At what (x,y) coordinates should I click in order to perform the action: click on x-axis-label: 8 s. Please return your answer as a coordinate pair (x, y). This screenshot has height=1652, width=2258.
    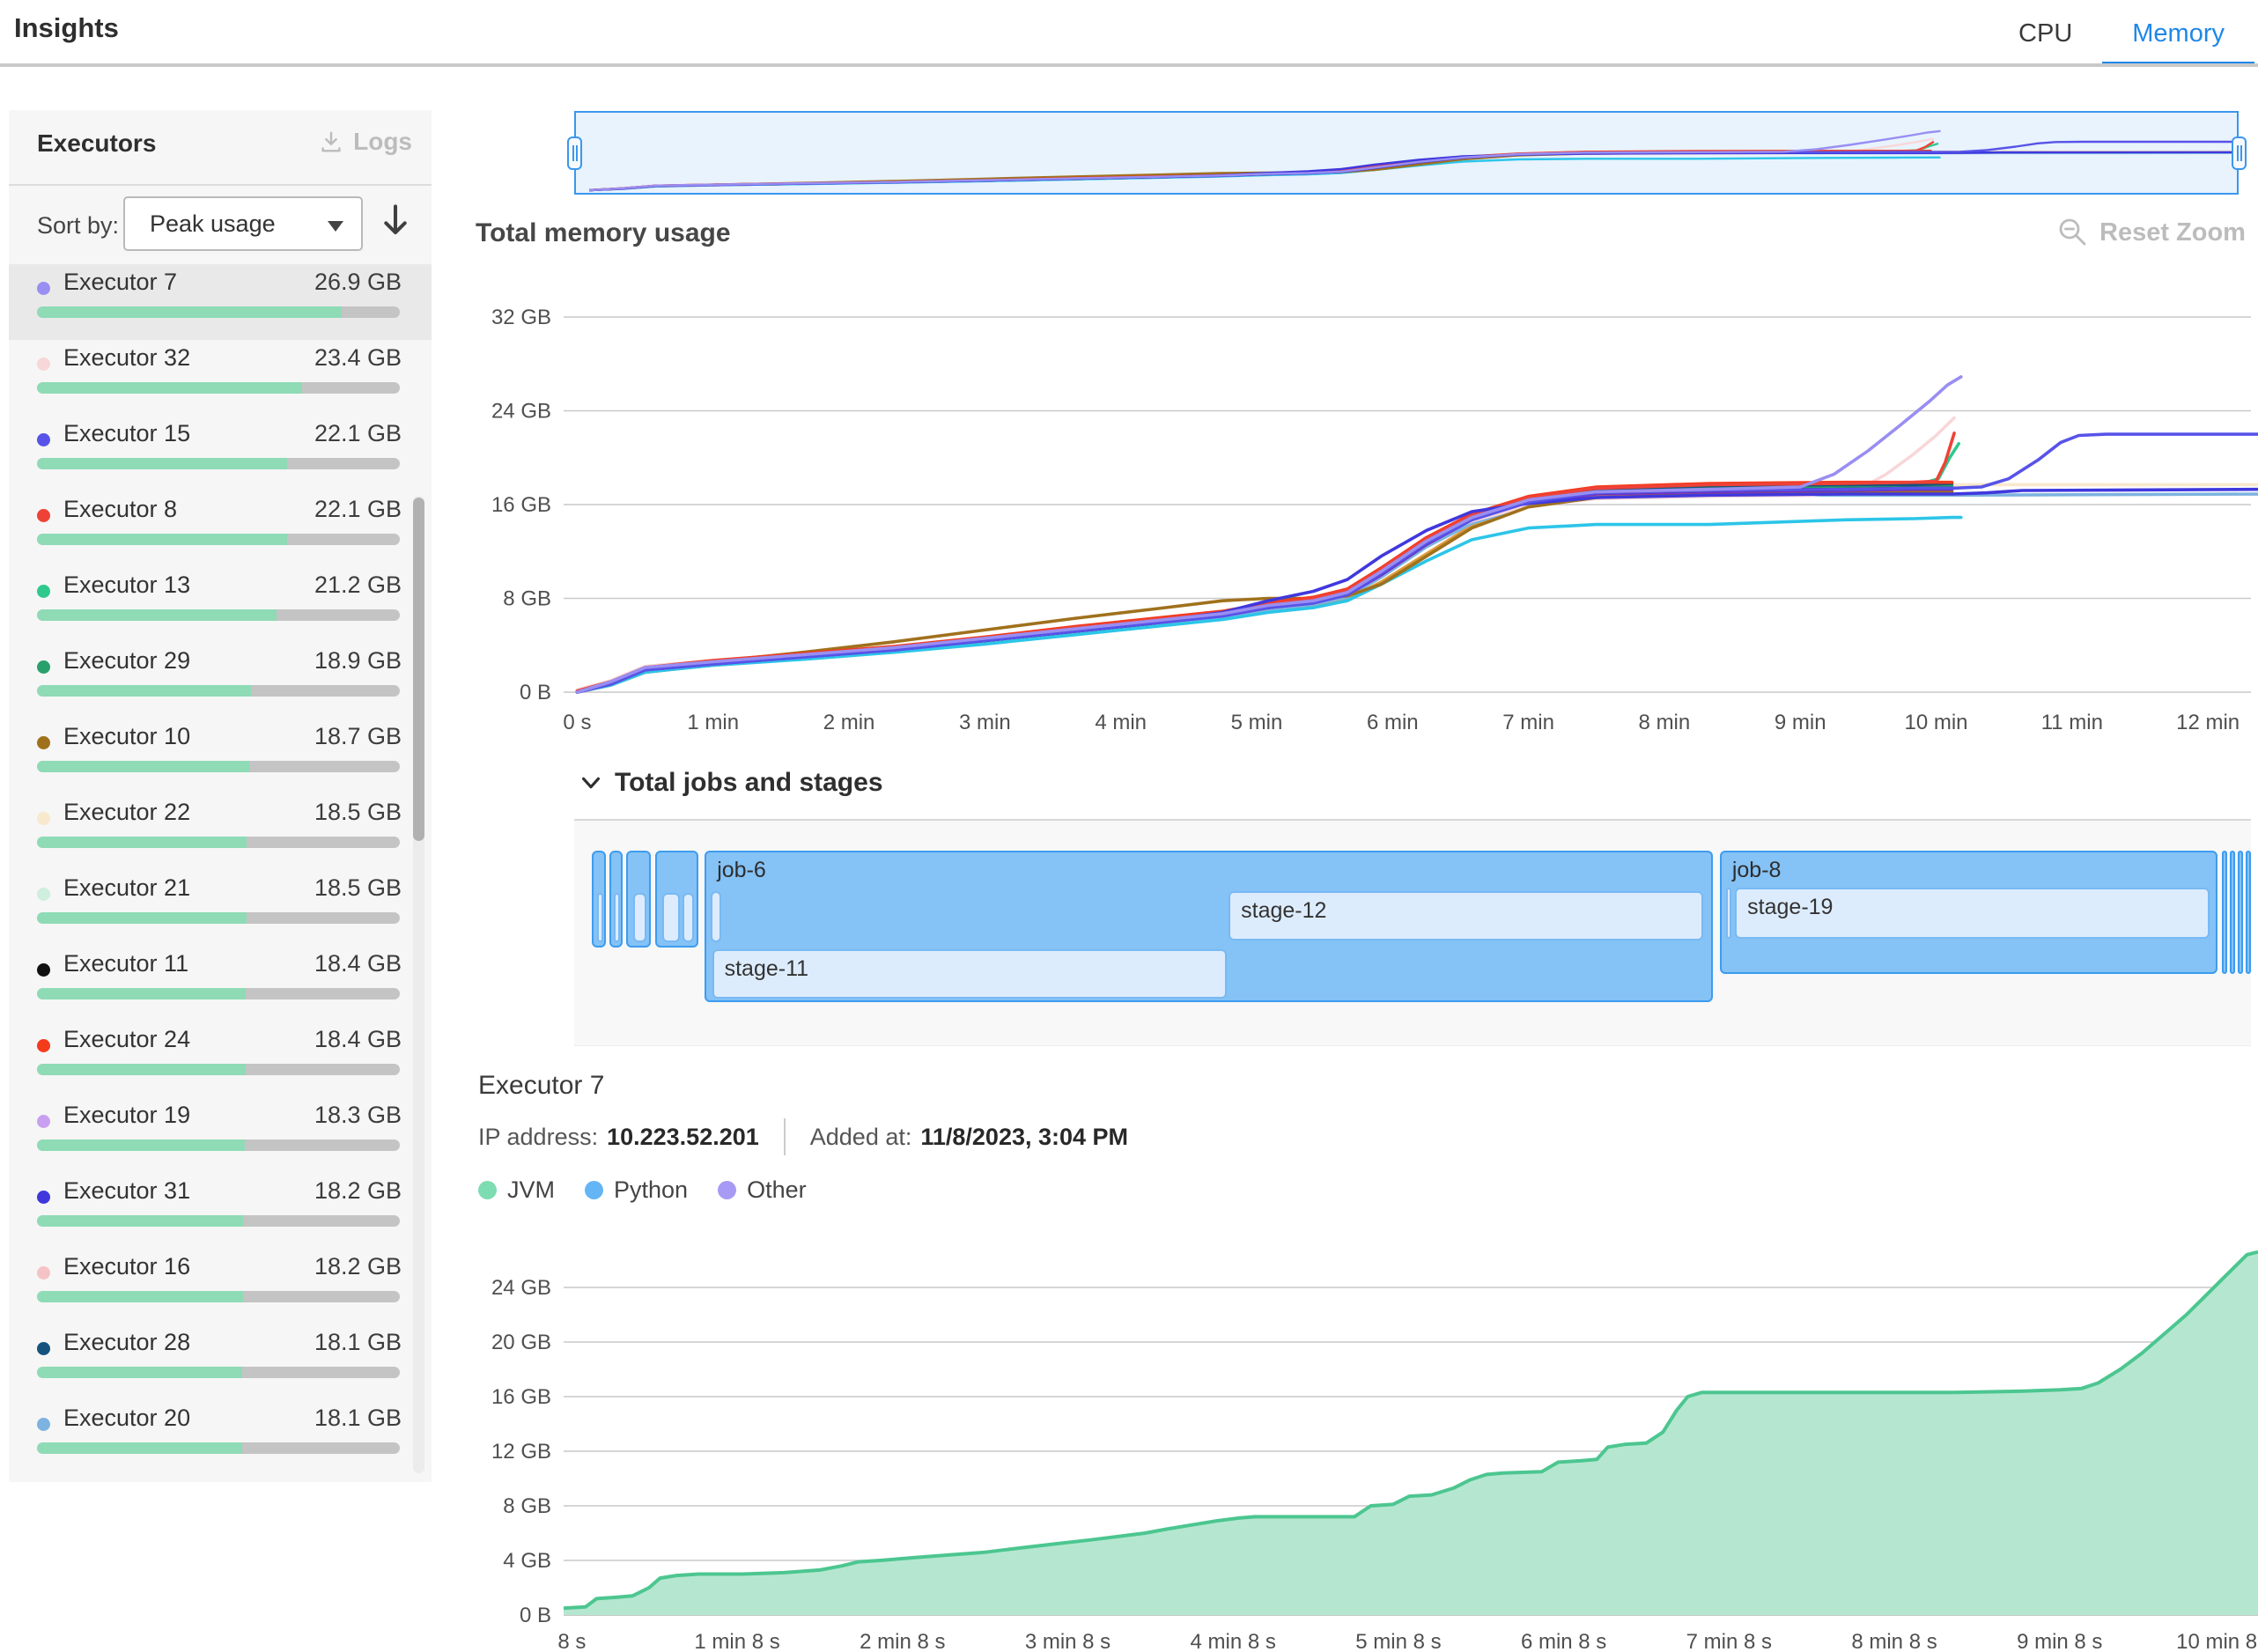
    Looking at the image, I should click on (571, 1641).